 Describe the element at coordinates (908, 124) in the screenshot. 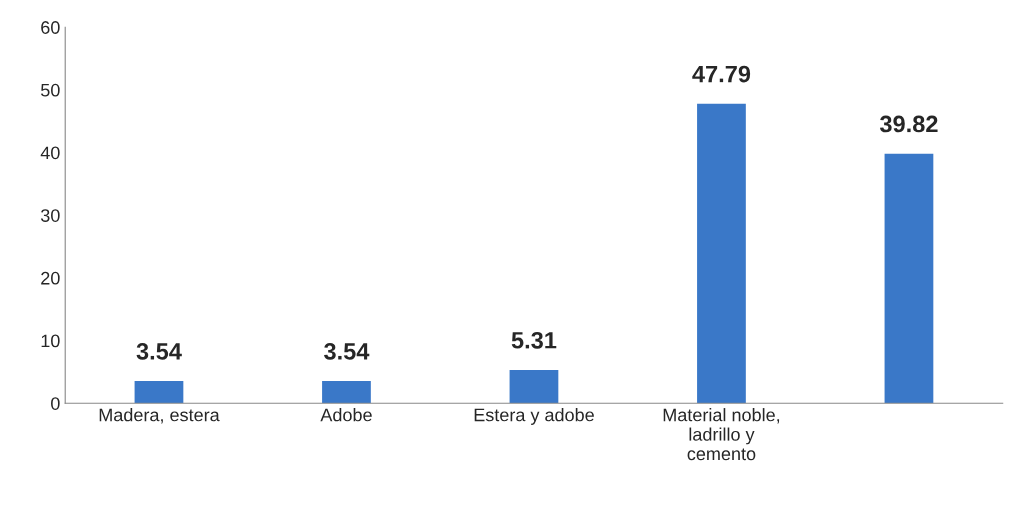

I see `data-label: 39.82` at that location.